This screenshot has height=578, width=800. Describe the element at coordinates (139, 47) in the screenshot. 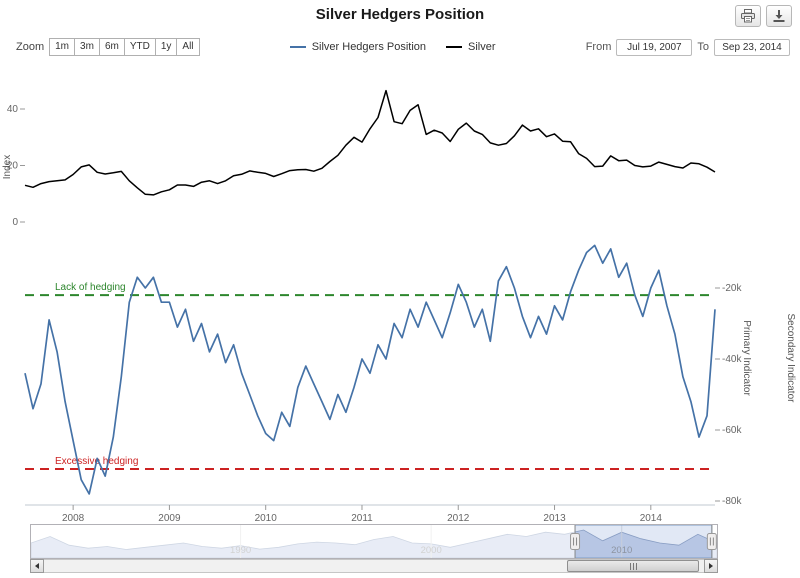

I see `zoom-button-ytd: YTD` at that location.